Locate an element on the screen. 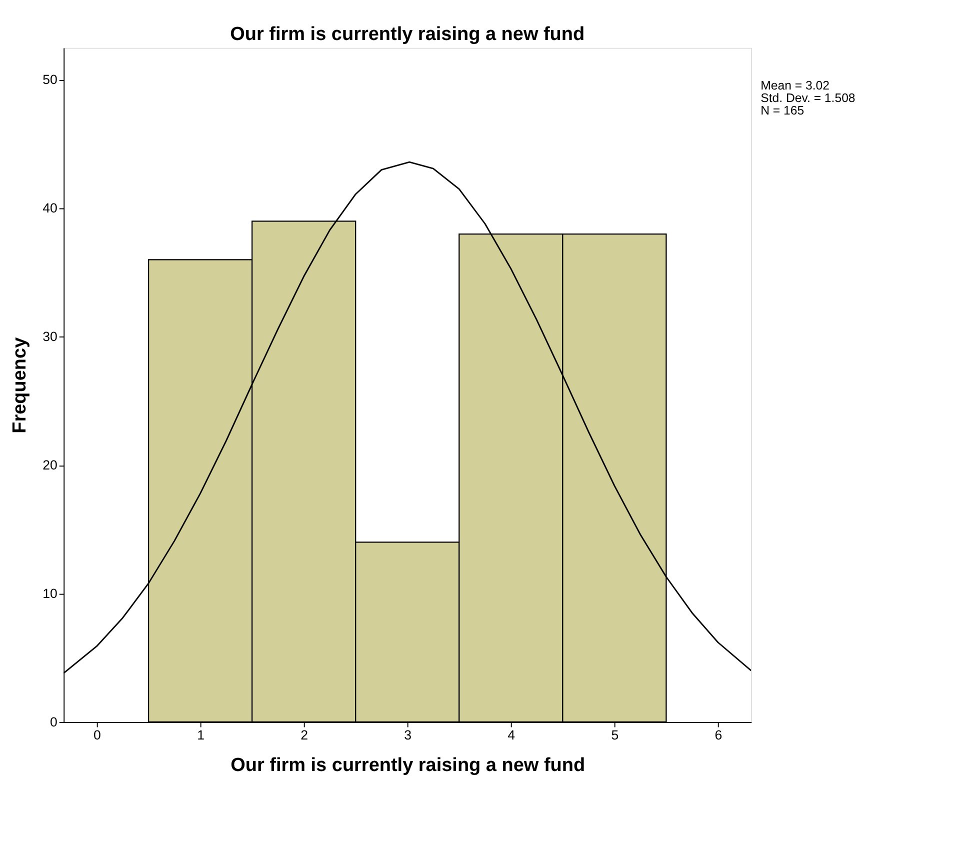 This screenshot has height=844, width=979. text: Mean = 3.02 is located at coordinates (795, 85).